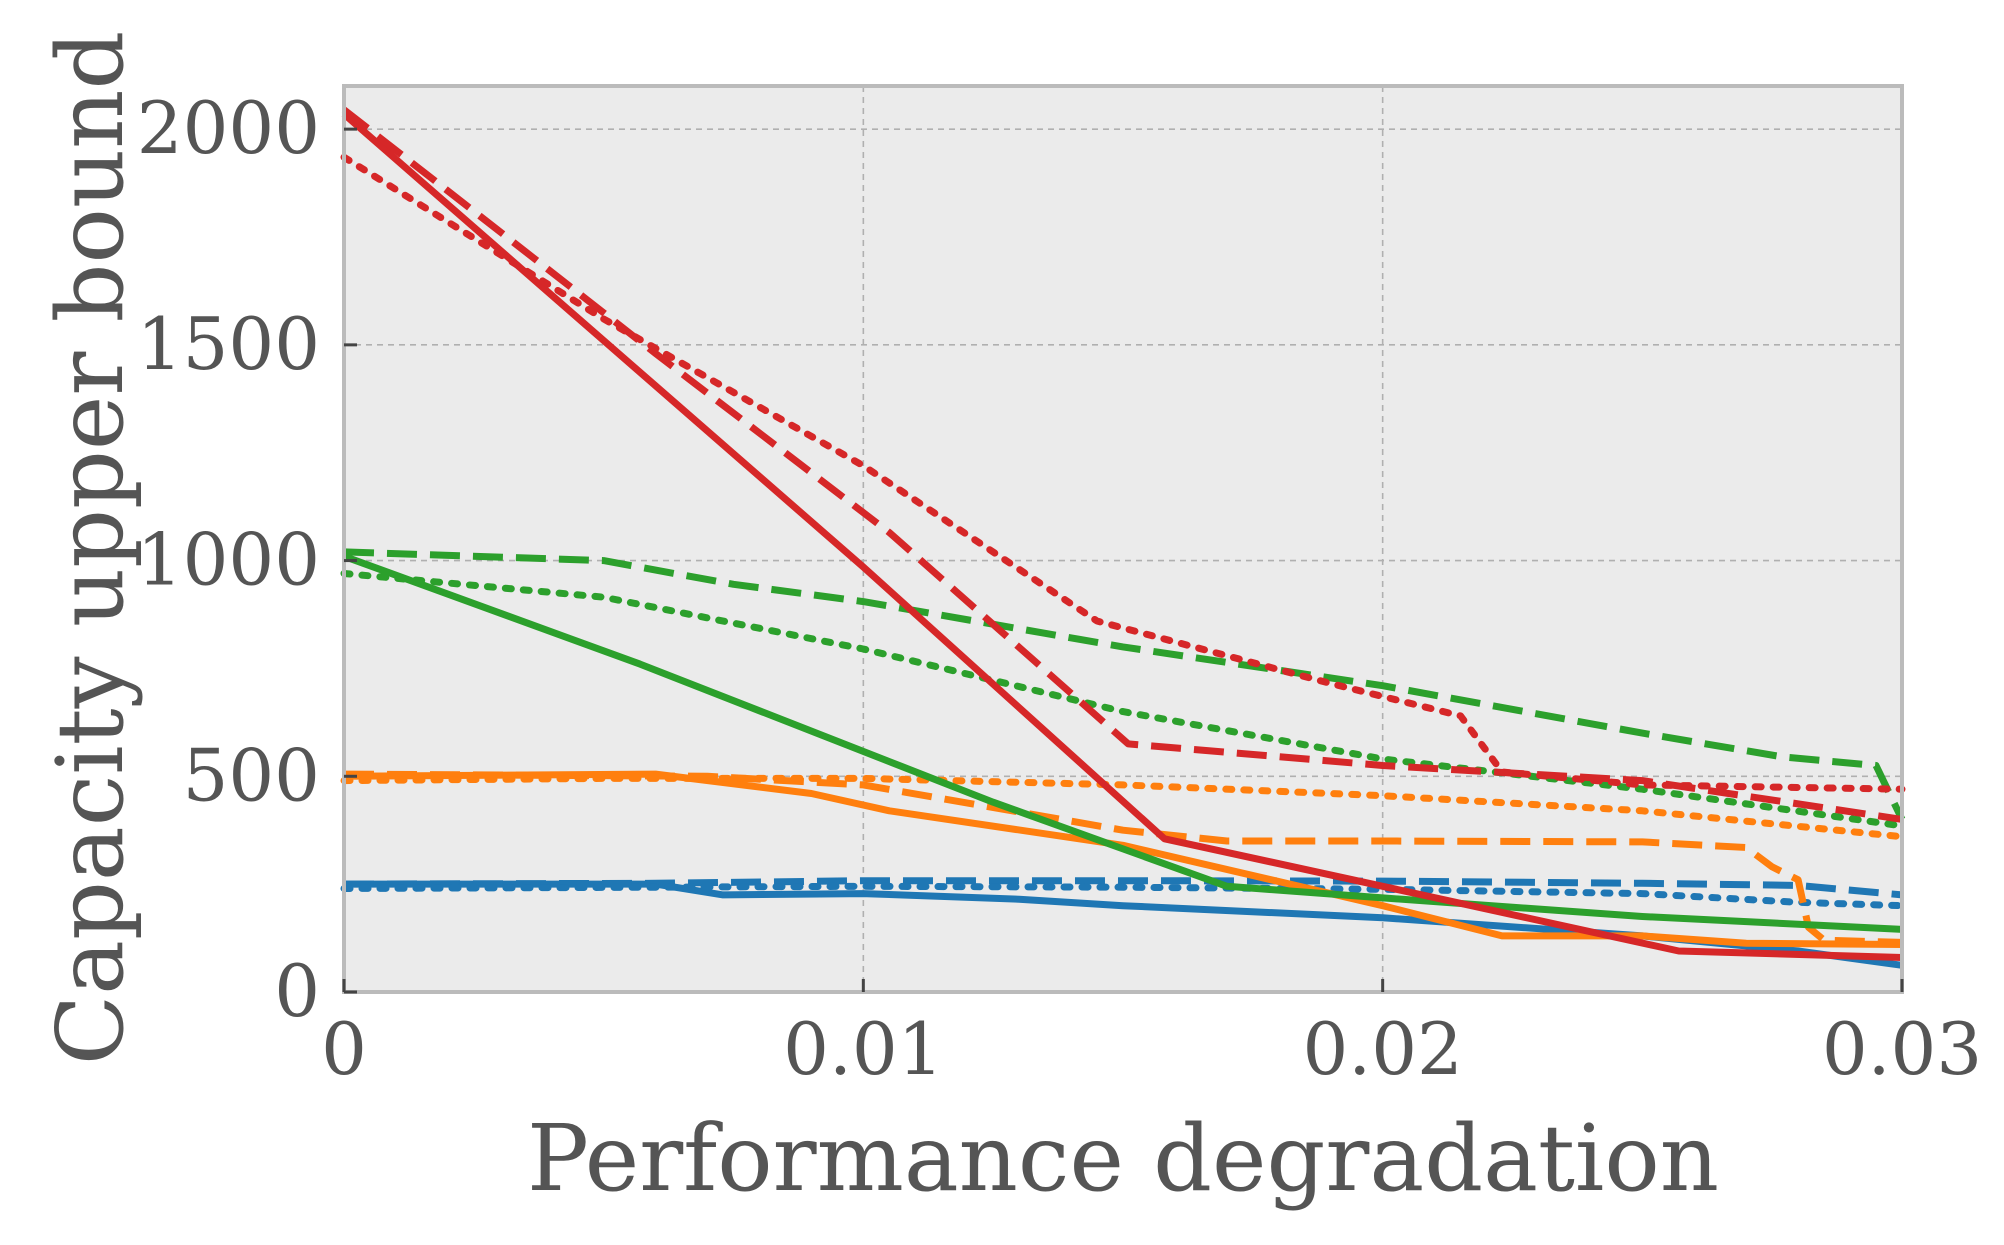 The image size is (2004, 1245). Describe the element at coordinates (228, 344) in the screenshot. I see `y-tick-label: 1500` at that location.